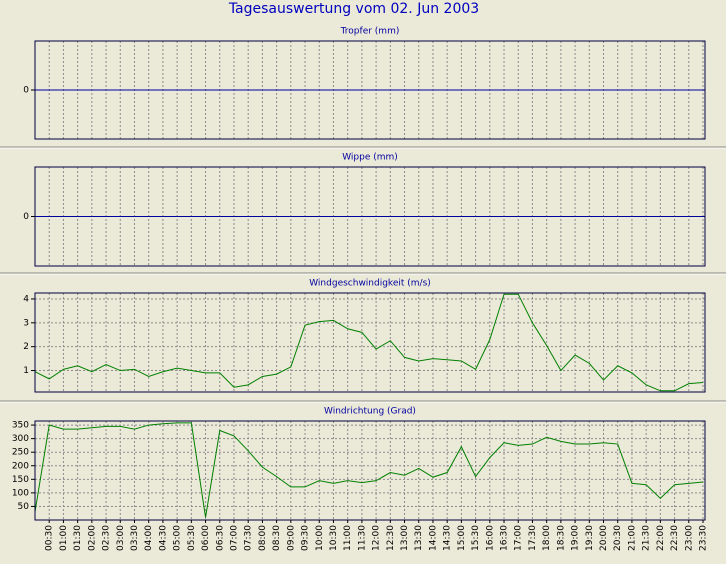  What do you see at coordinates (20, 466) in the screenshot?
I see `y-tick-label: 200` at bounding box center [20, 466].